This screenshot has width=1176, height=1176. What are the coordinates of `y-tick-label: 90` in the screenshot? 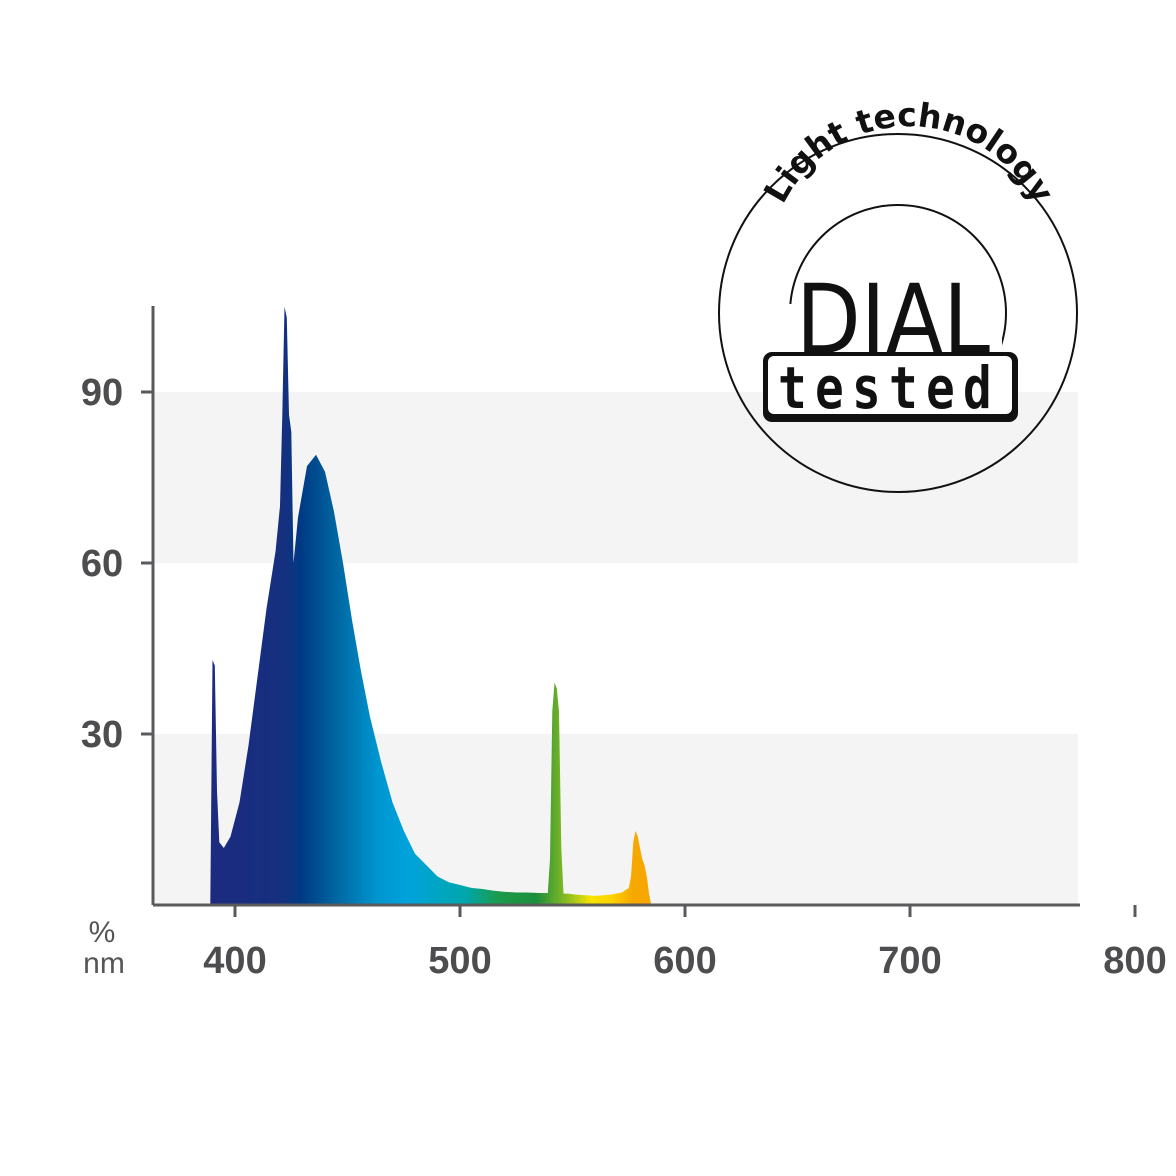 It's located at (102, 393).